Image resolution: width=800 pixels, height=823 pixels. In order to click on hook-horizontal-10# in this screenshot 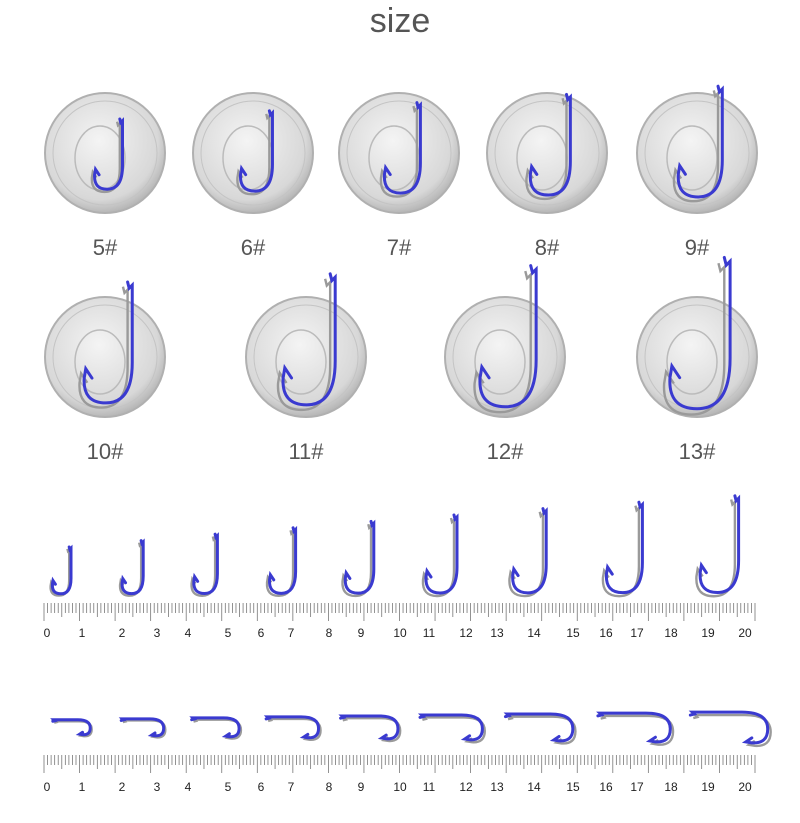, I will do `click(452, 728)`.